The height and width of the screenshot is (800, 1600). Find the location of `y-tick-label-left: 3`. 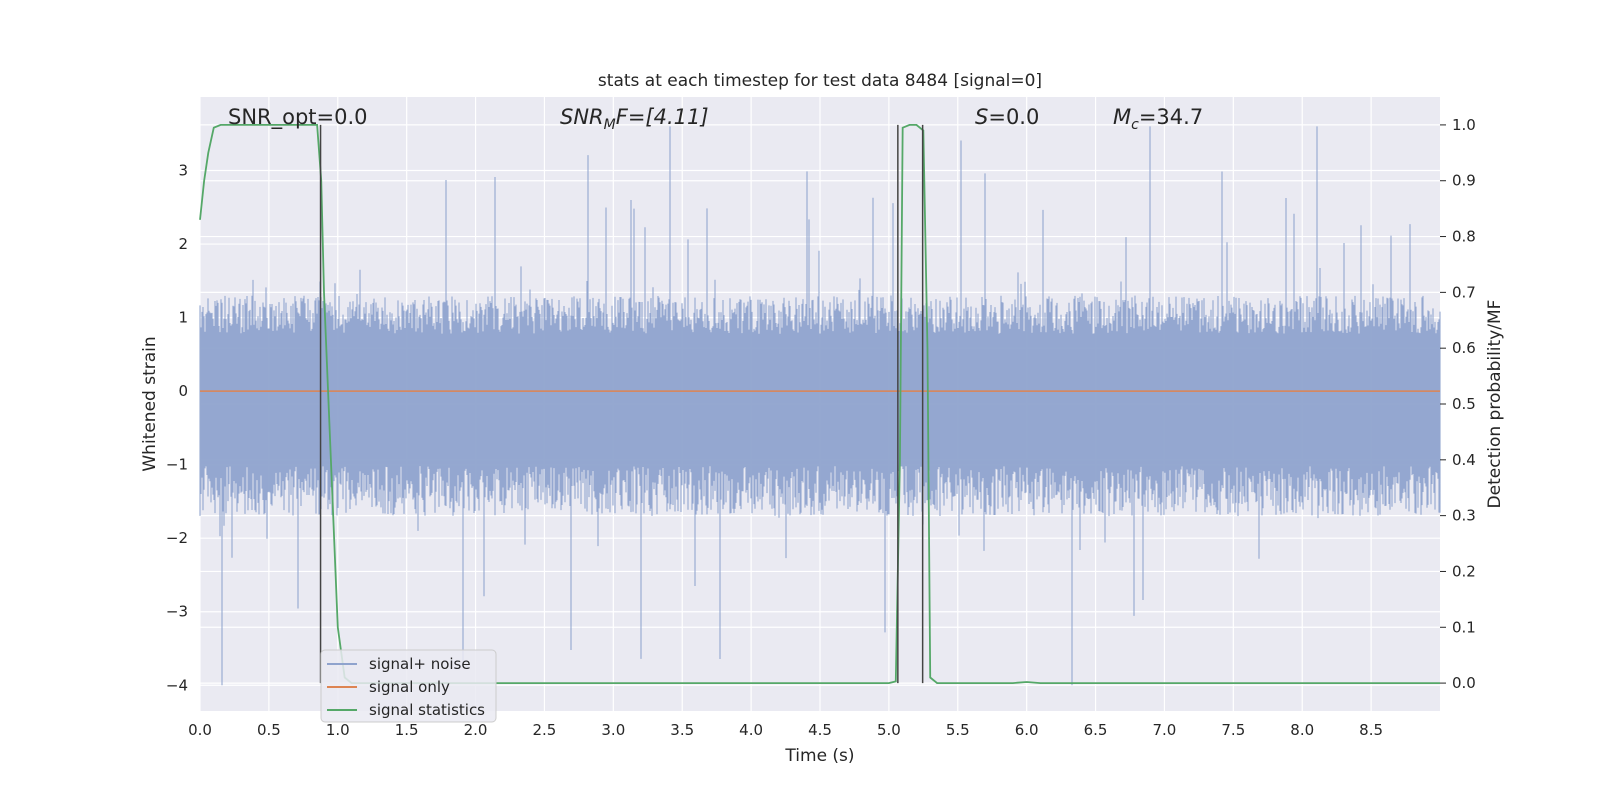

y-tick-label-left: 3 is located at coordinates (183, 171).